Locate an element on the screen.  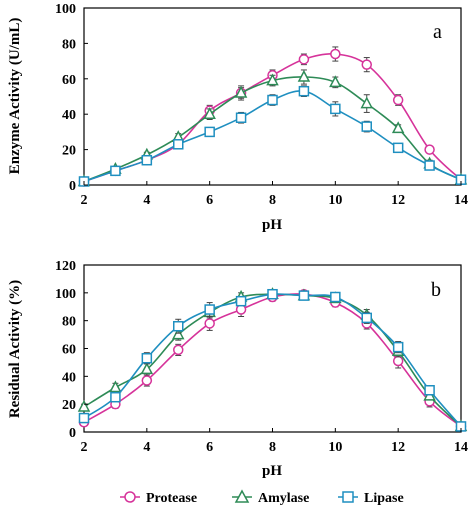
y-tick-label-a-60: 60 is located at coordinates (69, 80).